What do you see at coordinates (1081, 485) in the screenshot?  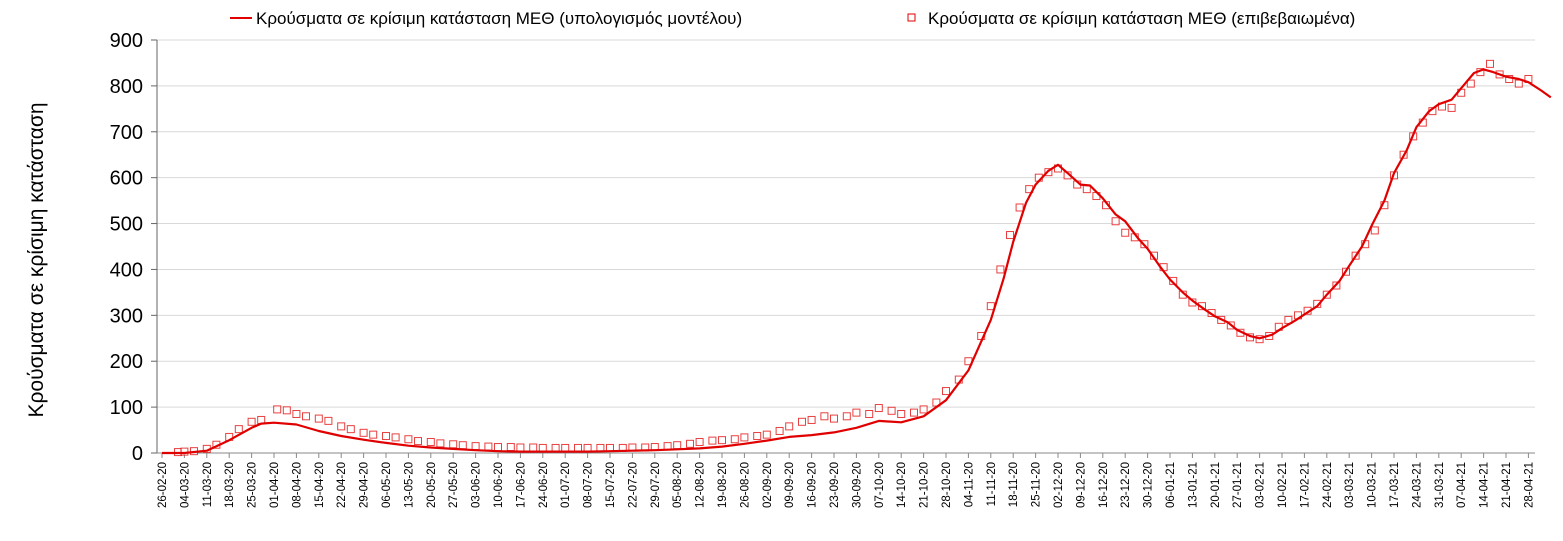 I see `x-tick-label: 09-12-20` at bounding box center [1081, 485].